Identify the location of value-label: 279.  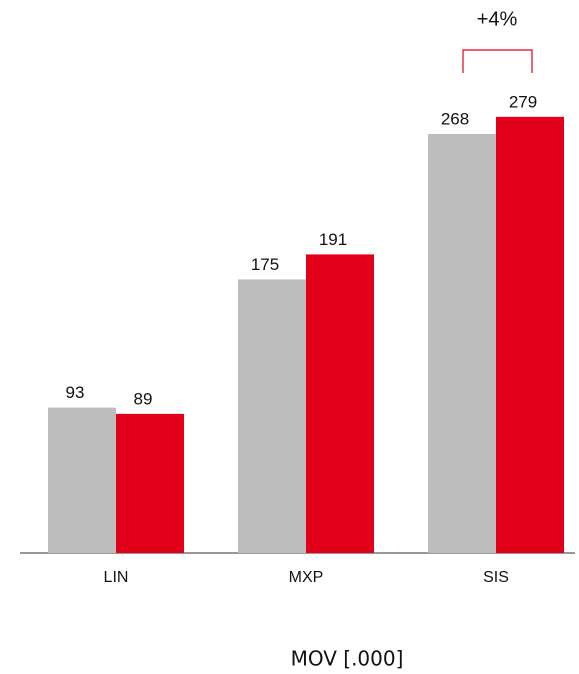
(523, 101).